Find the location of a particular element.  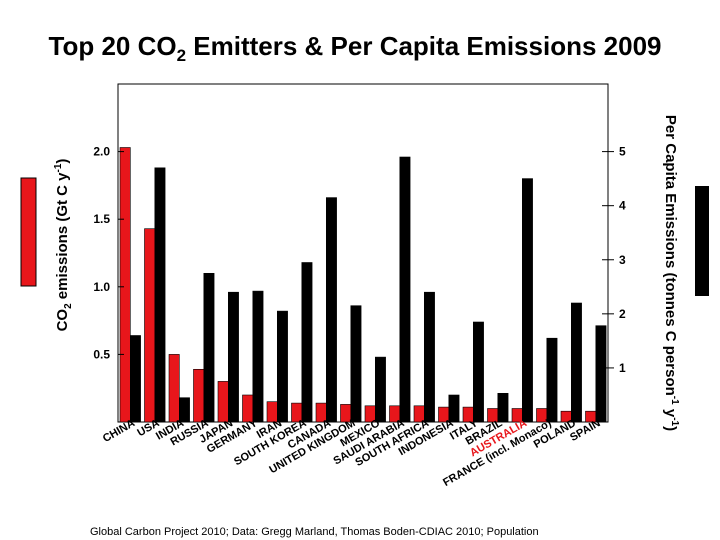

tick-label-right: 2 is located at coordinates (622, 314).